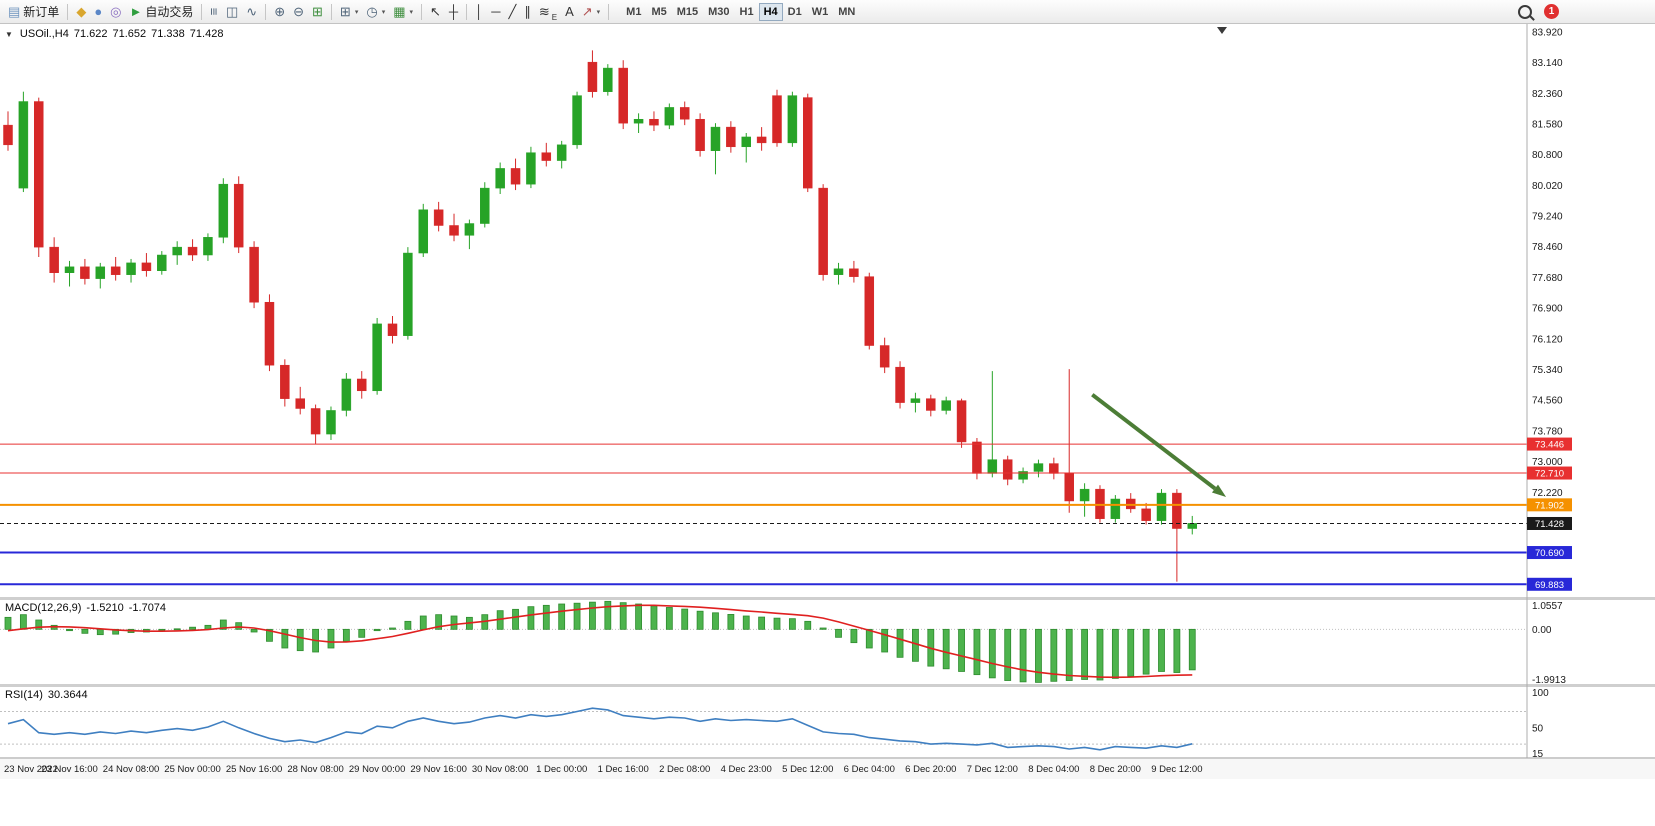  I want to click on price-axis-tick: 76.900, so click(1547, 309).